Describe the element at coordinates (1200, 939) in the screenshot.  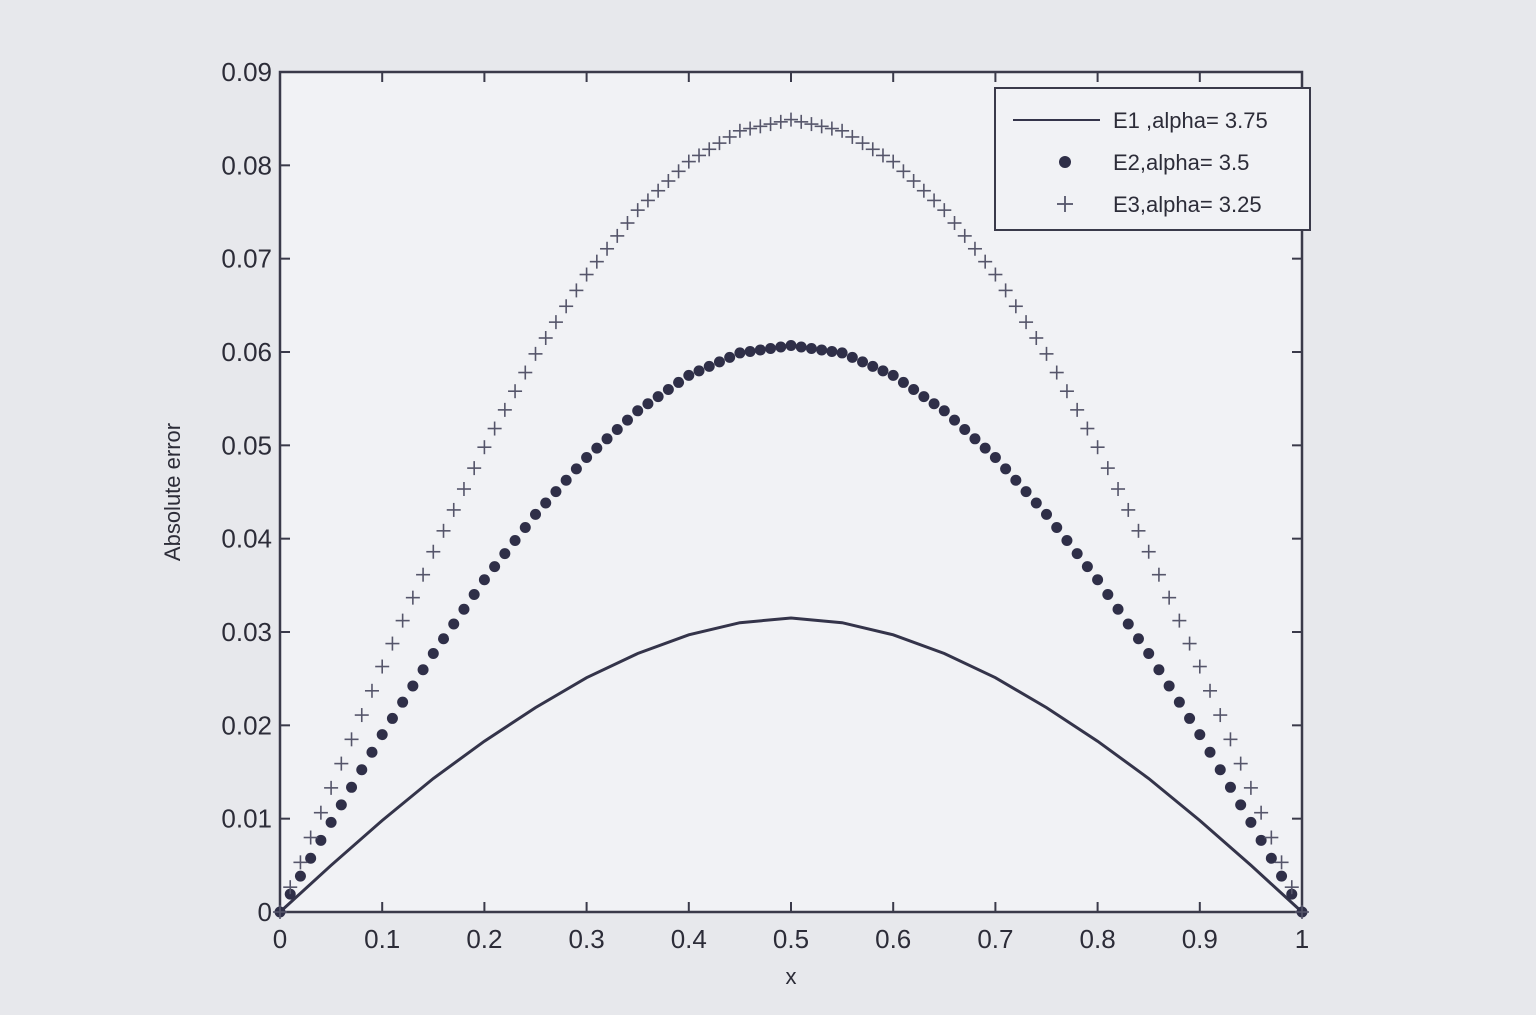
I see `x-tick-label: 0.9` at that location.